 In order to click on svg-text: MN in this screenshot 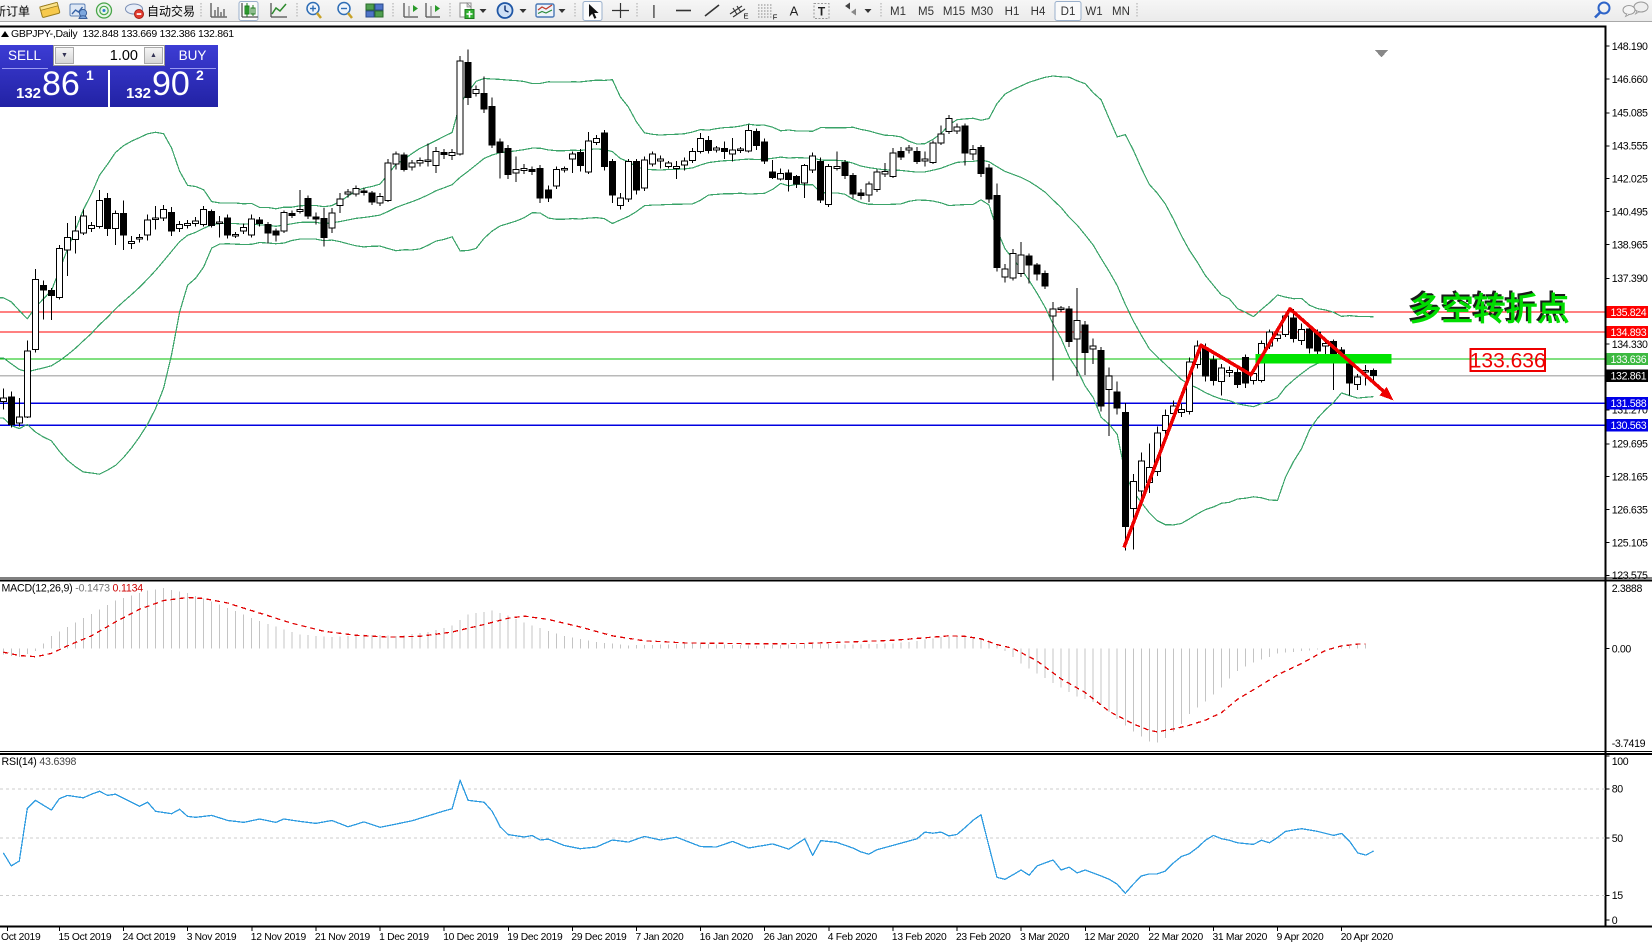, I will do `click(1121, 12)`.